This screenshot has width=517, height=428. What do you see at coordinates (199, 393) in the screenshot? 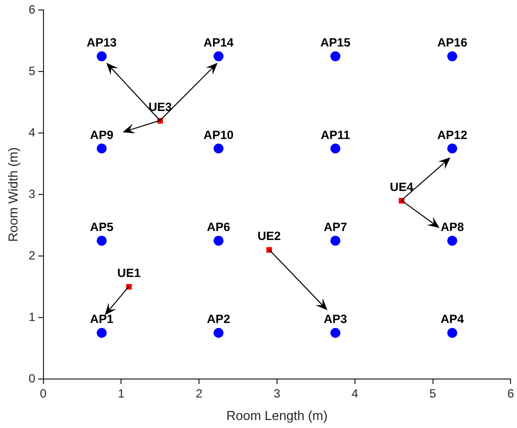
I see `x-tick-label: 2` at bounding box center [199, 393].